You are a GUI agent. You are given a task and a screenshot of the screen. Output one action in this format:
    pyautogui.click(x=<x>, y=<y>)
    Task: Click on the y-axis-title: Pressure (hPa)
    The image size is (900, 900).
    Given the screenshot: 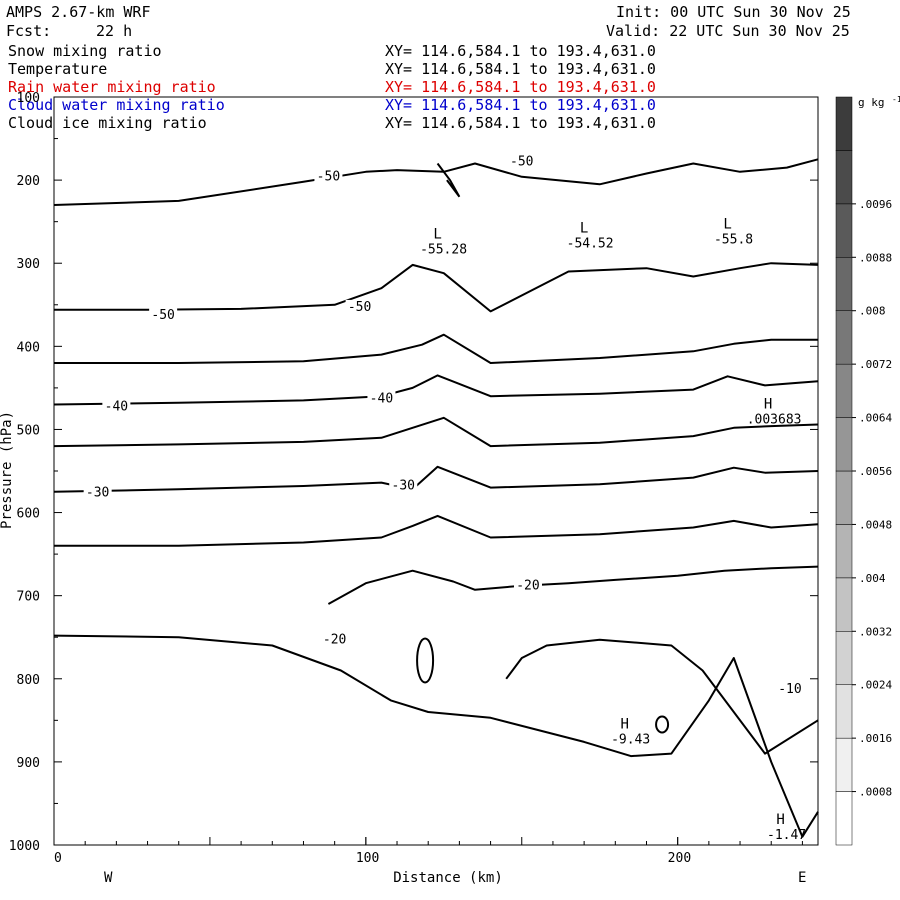 What is the action you would take?
    pyautogui.click(x=7, y=470)
    